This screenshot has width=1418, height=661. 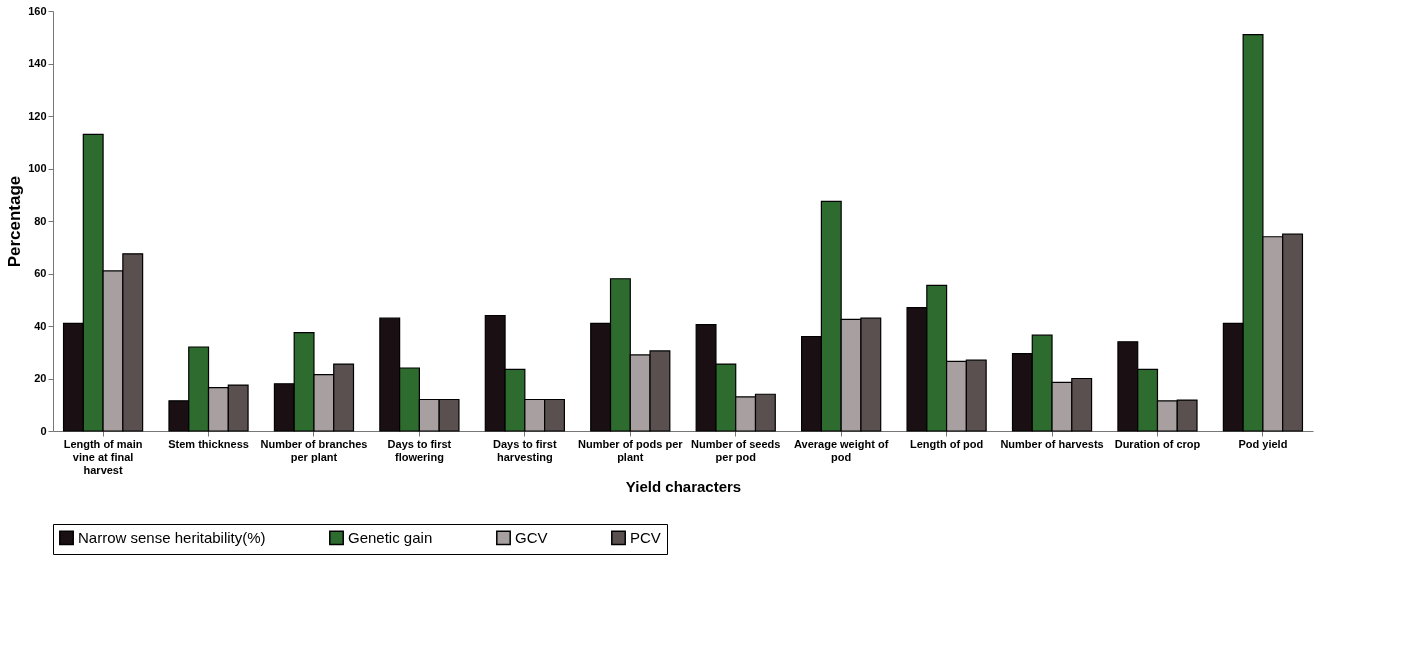 I want to click on x-tick-label: Duration of crop, so click(x=1157, y=443).